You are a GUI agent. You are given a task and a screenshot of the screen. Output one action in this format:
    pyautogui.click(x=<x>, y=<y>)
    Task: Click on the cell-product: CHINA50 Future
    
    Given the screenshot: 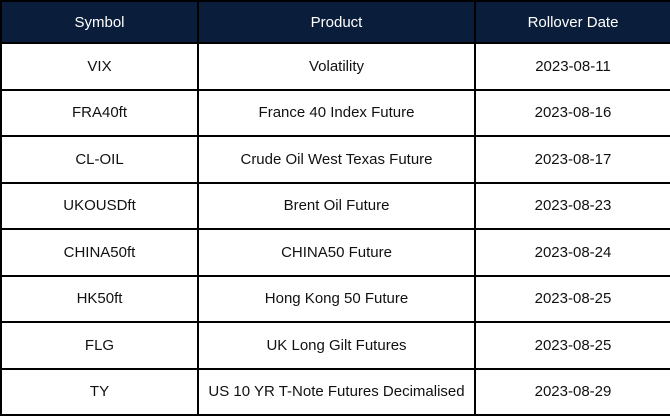 What is the action you would take?
    pyautogui.click(x=336, y=252)
    